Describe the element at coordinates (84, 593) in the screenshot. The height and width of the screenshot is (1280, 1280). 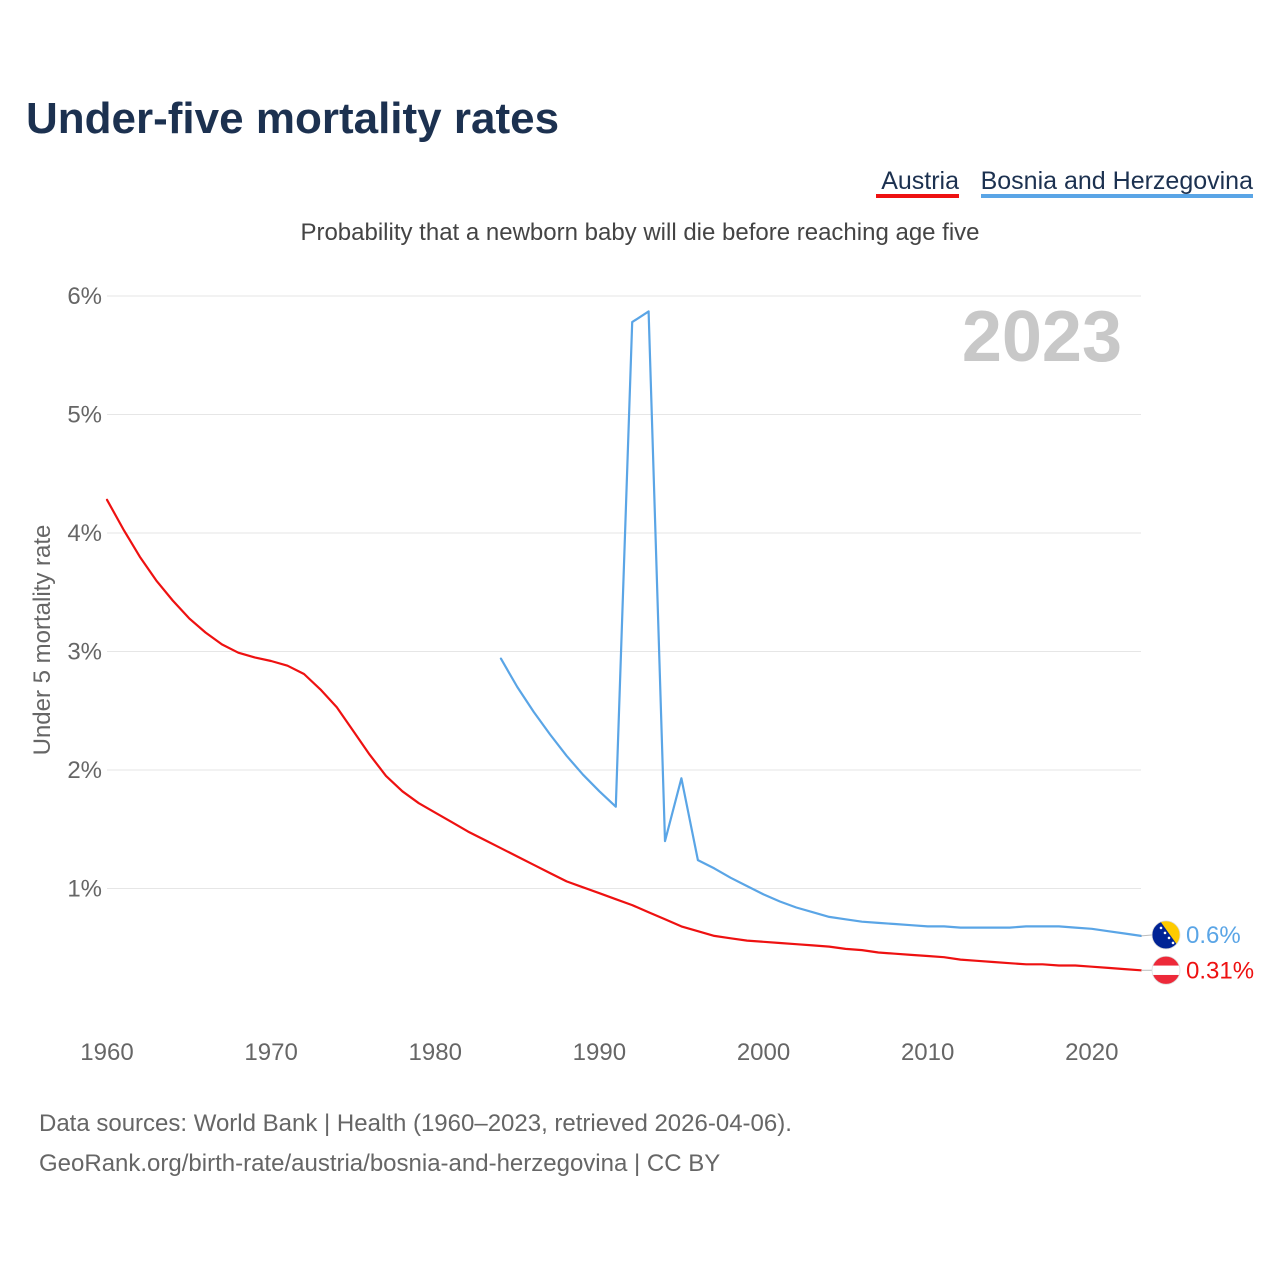
I see `y-axis-ticks: 1% 2% 3% 4% 5% 6%` at that location.